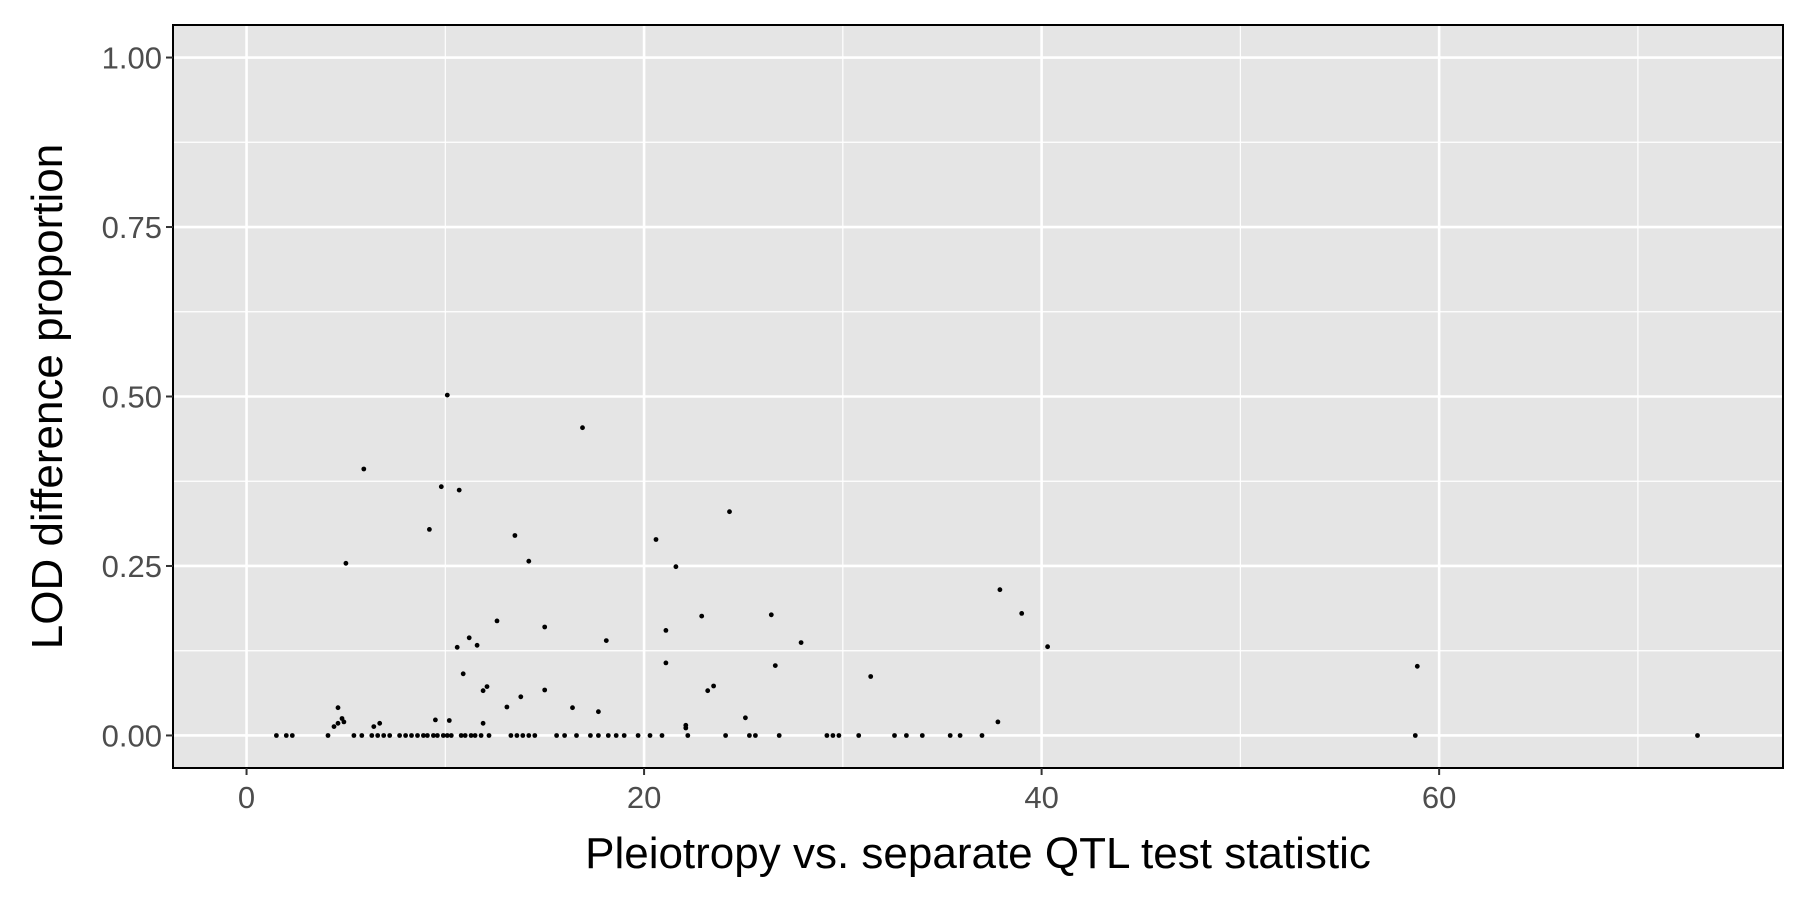 This screenshot has height=900, width=1800. I want to click on y-tick-label: 0.00, so click(132, 735).